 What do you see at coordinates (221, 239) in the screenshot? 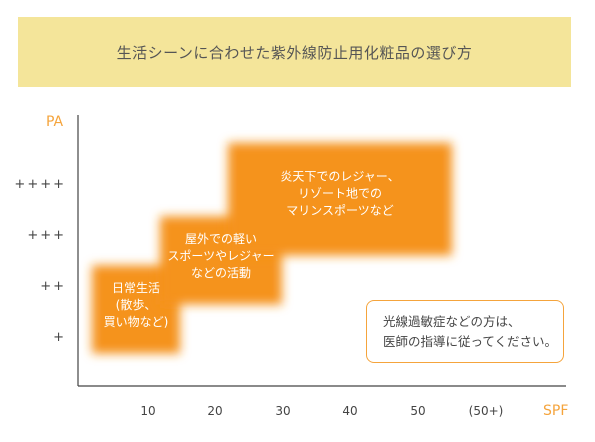
I see `region-2-label-line-1: 屋外での軽い` at bounding box center [221, 239].